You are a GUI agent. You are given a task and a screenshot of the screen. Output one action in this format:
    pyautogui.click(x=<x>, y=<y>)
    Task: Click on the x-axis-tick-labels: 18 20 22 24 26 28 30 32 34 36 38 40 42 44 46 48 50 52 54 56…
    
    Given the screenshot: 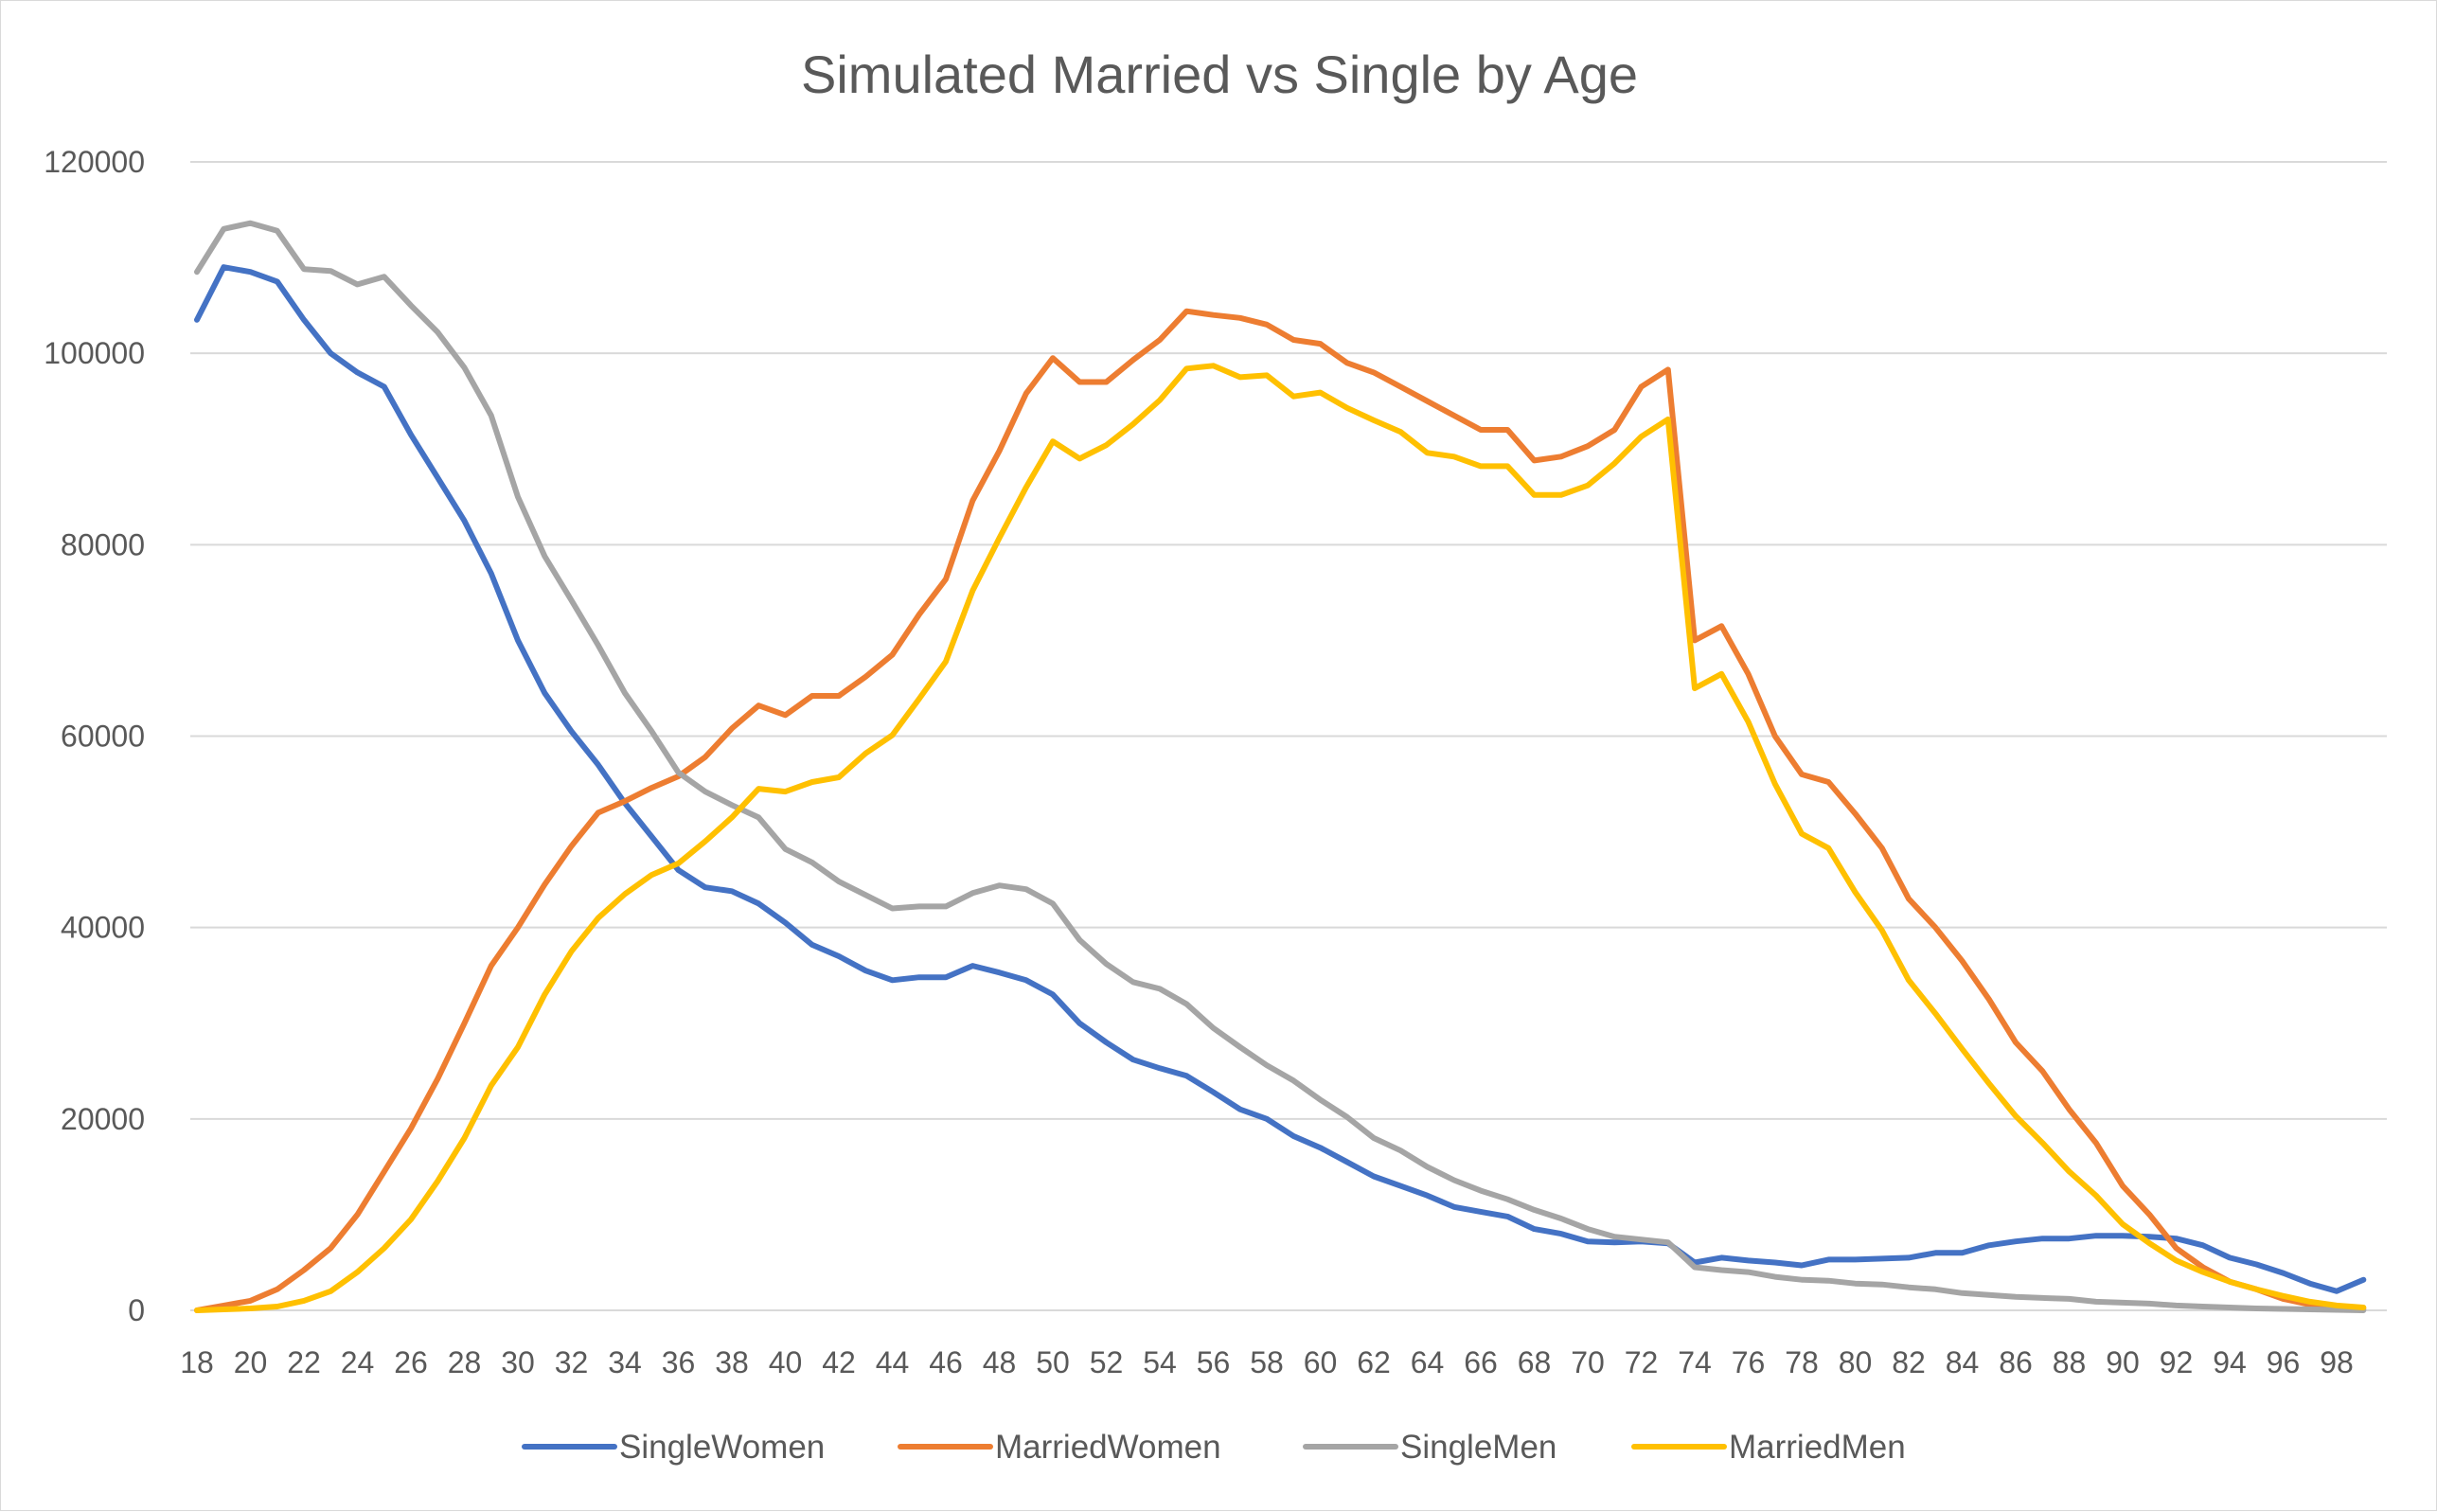 What is the action you would take?
    pyautogui.click(x=1267, y=1362)
    